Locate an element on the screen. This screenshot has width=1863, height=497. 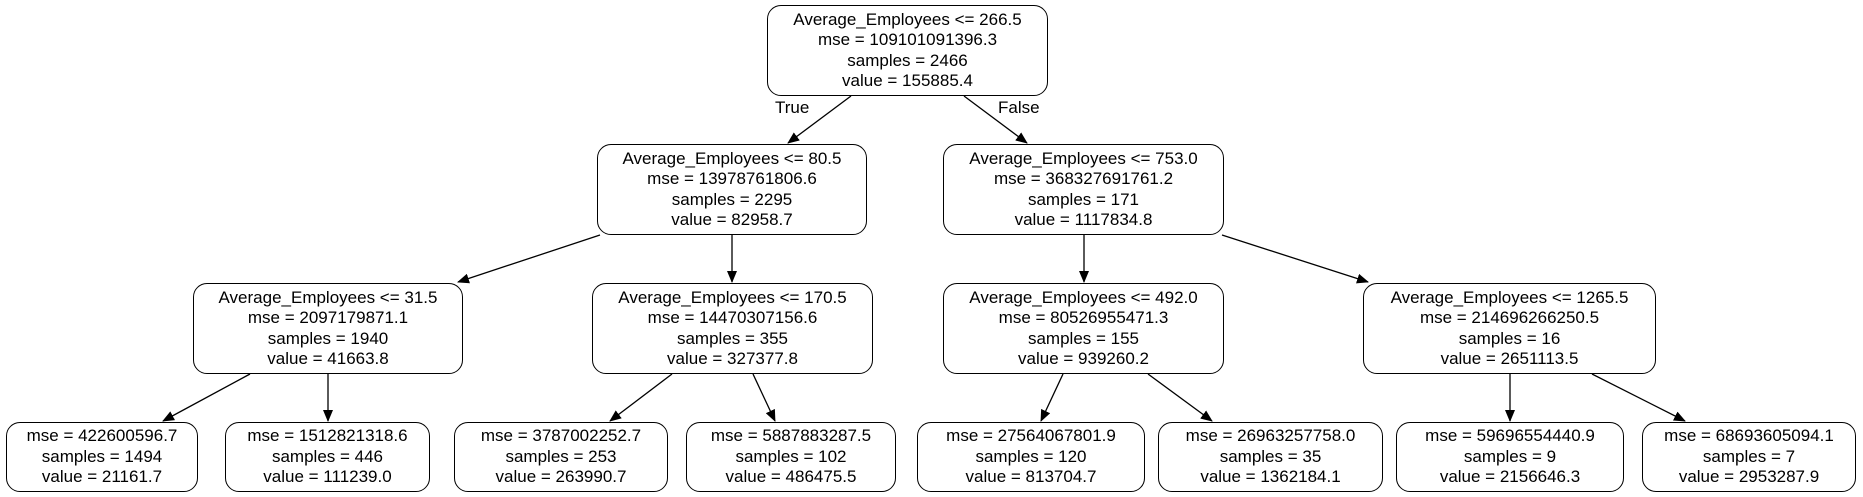
node-value: value = 939260.2 is located at coordinates (1083, 358).